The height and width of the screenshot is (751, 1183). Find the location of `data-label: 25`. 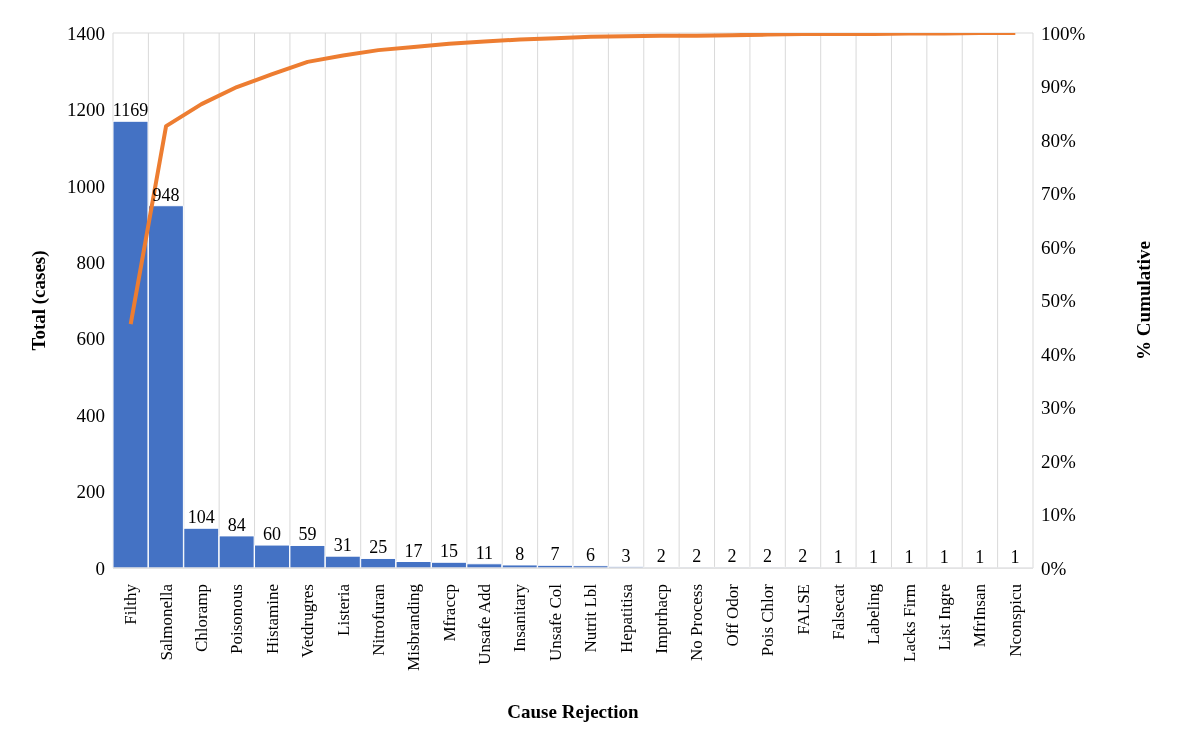

data-label: 25 is located at coordinates (378, 547).